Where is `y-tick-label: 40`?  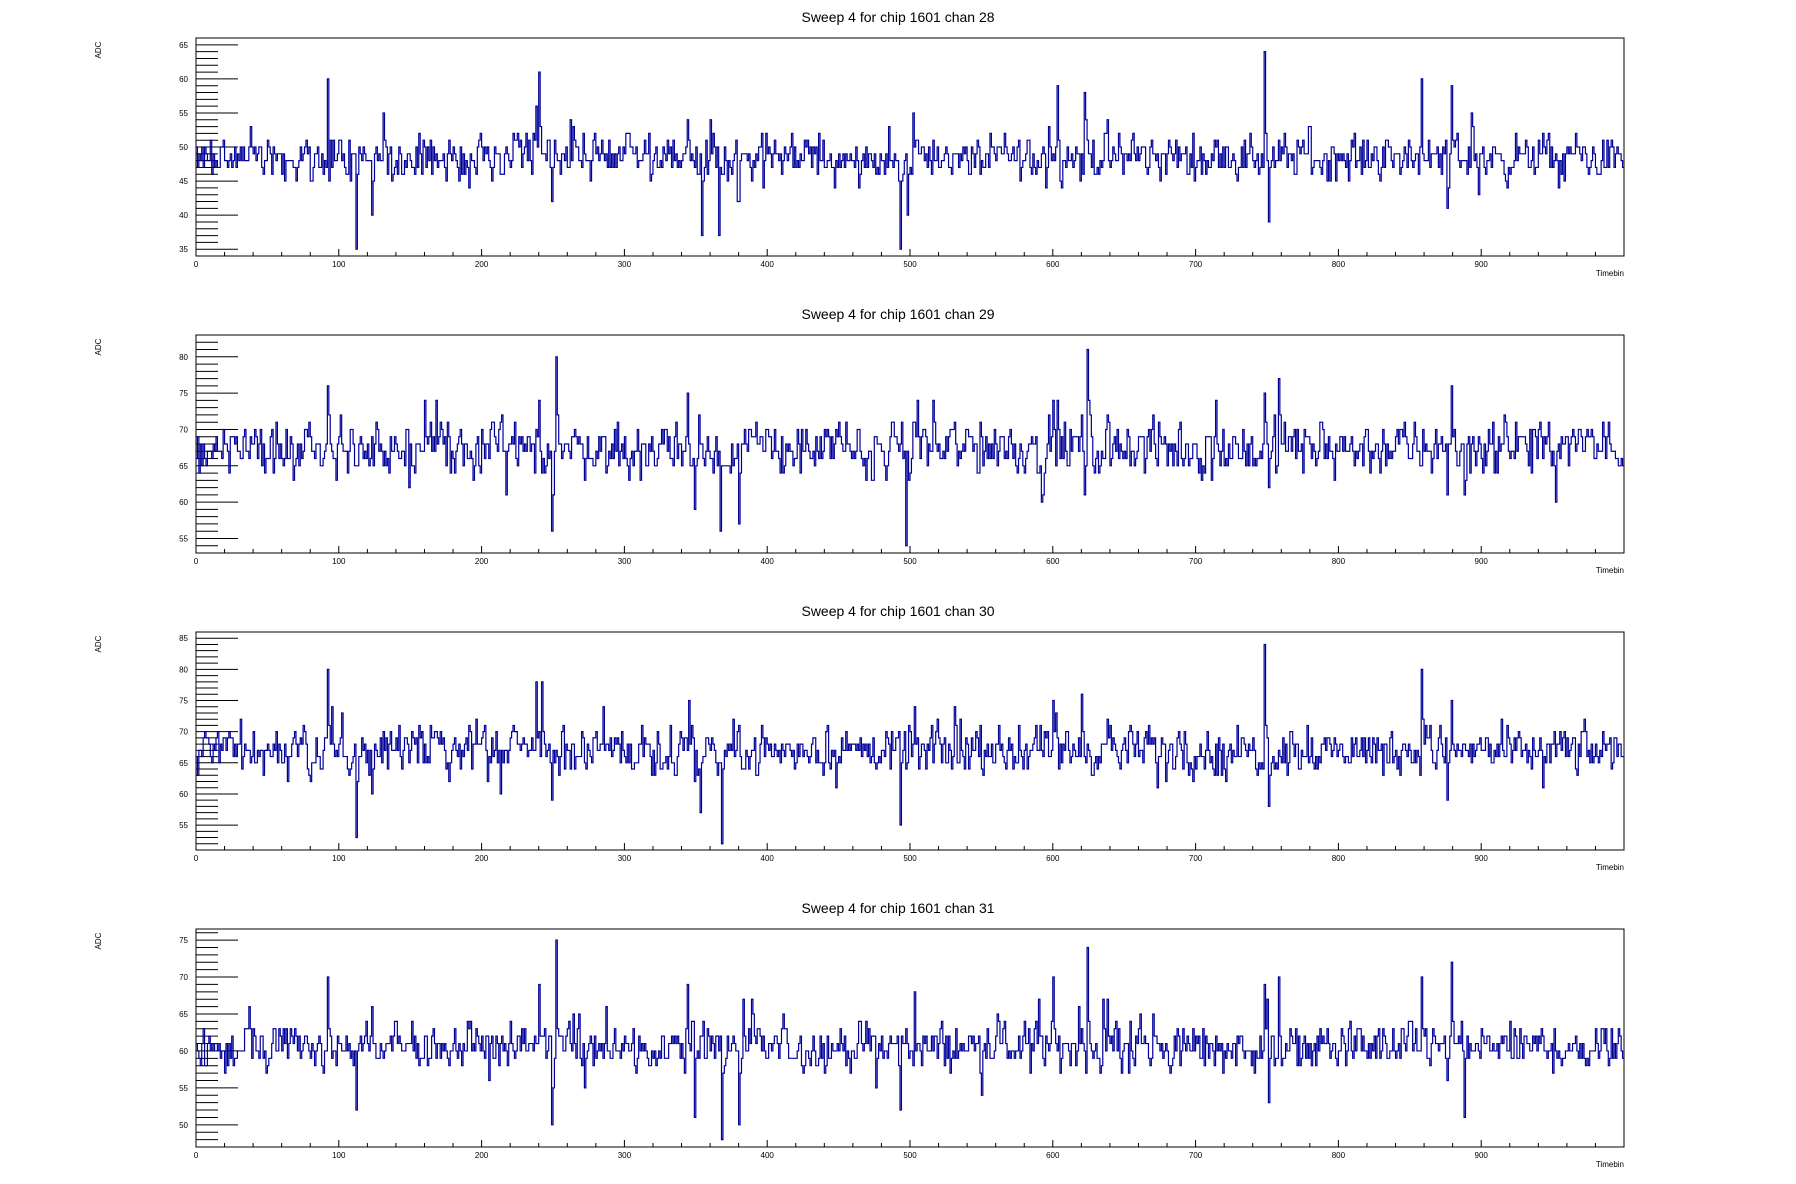 y-tick-label: 40 is located at coordinates (183, 215).